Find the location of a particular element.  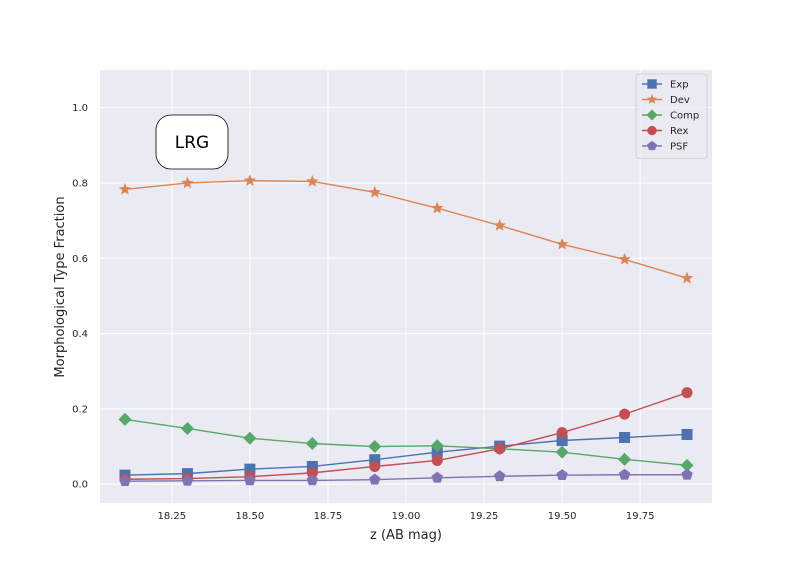

y-tick-label: 0.4 is located at coordinates (80, 334).